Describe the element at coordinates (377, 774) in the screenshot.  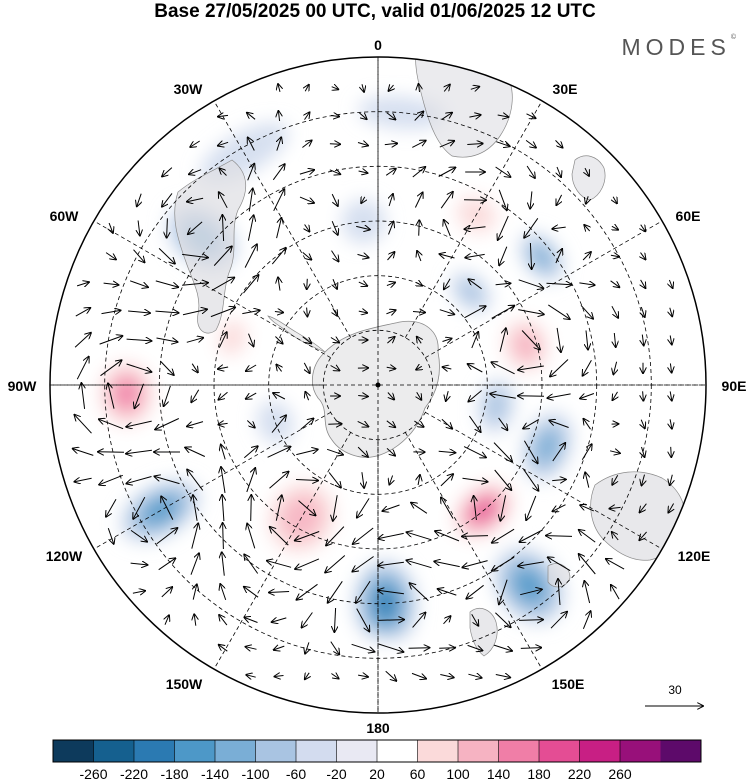
I see `colorbar-tick-7: 20` at that location.